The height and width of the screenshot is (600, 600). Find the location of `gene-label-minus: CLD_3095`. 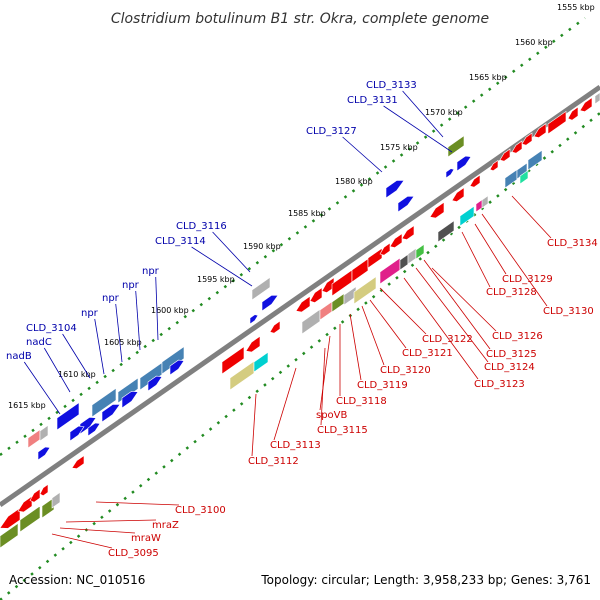

gene-label-minus: CLD_3095 is located at coordinates (133, 553).